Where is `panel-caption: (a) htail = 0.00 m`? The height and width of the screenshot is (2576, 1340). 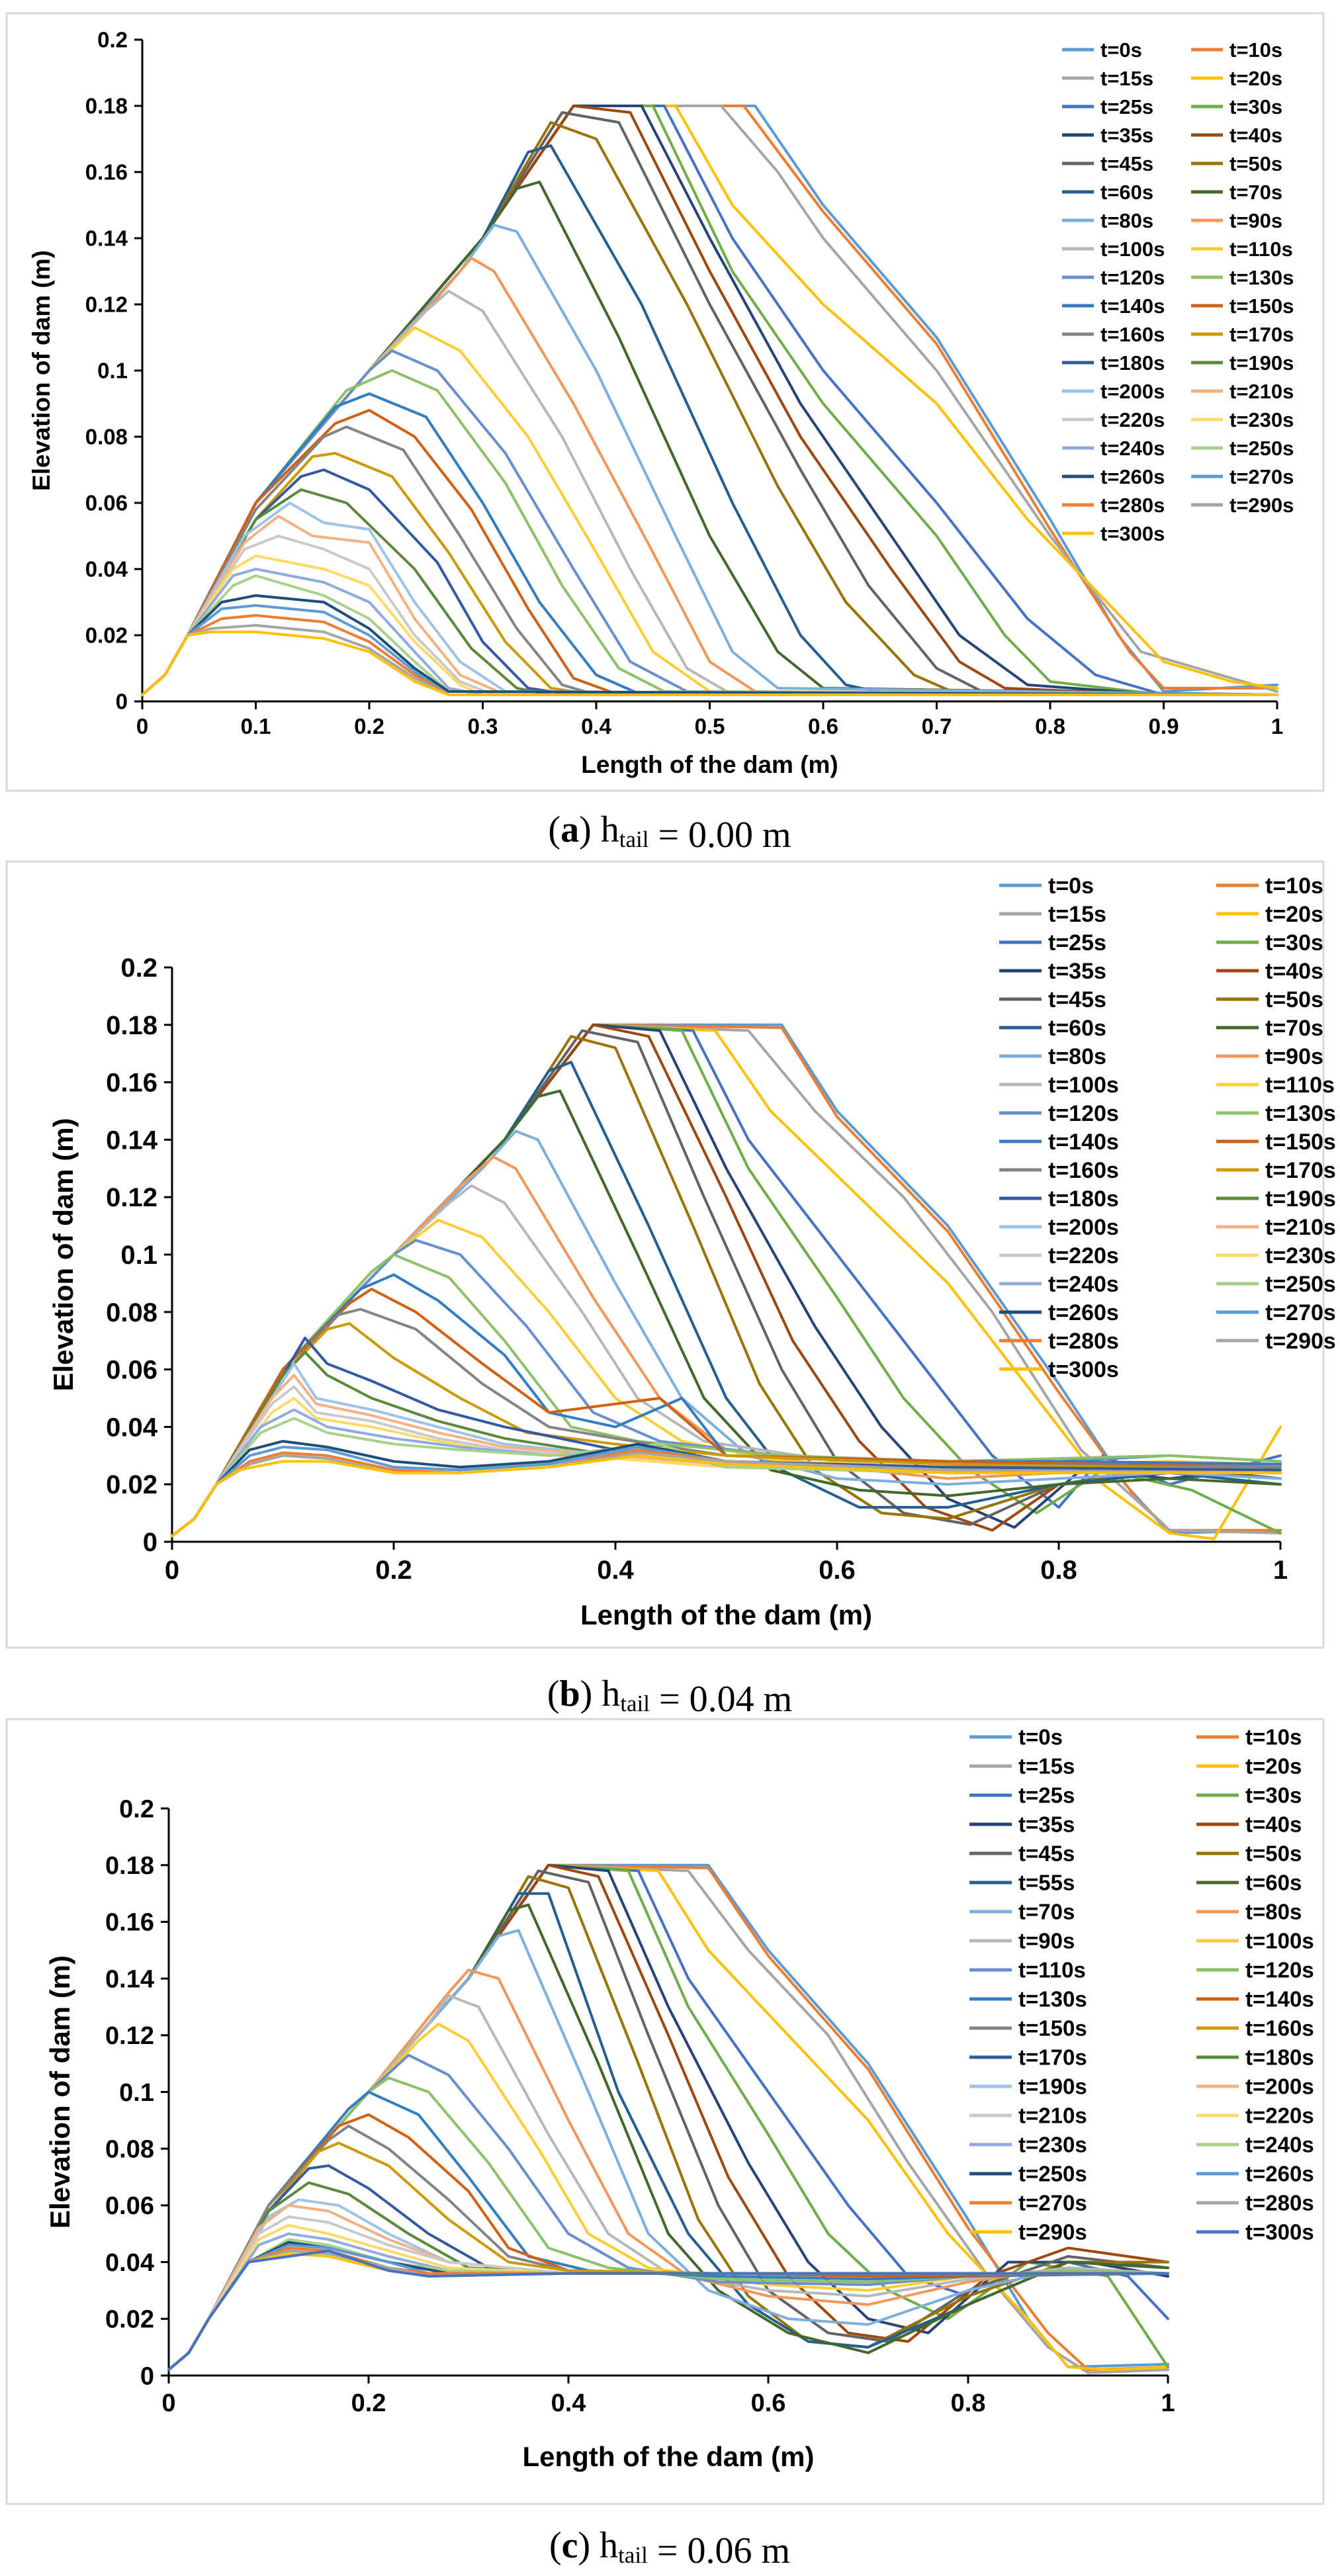 panel-caption: (a) htail = 0.00 m is located at coordinates (669, 832).